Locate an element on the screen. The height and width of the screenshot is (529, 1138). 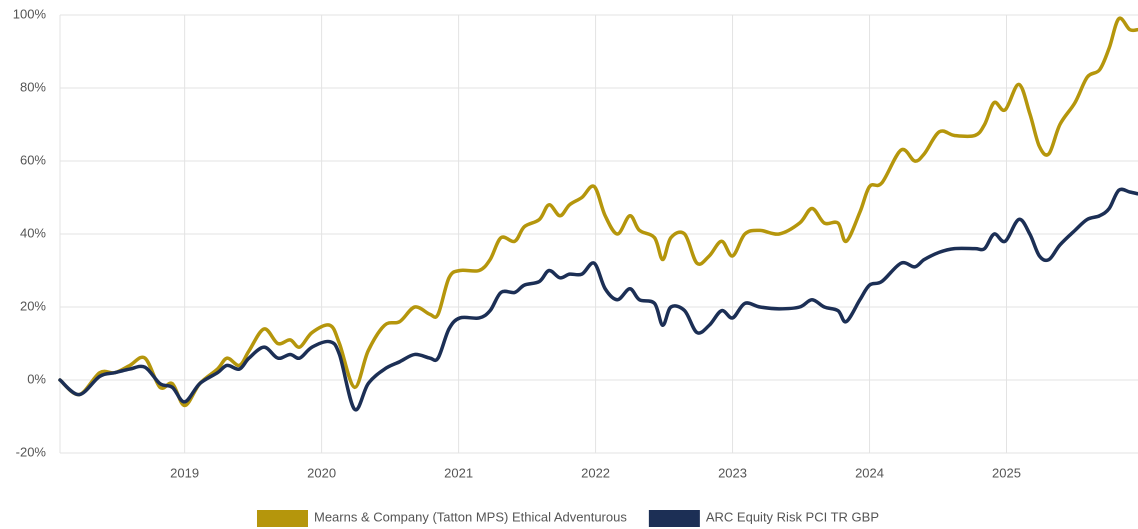
x-tick-label: 2019 is located at coordinates (184, 472).